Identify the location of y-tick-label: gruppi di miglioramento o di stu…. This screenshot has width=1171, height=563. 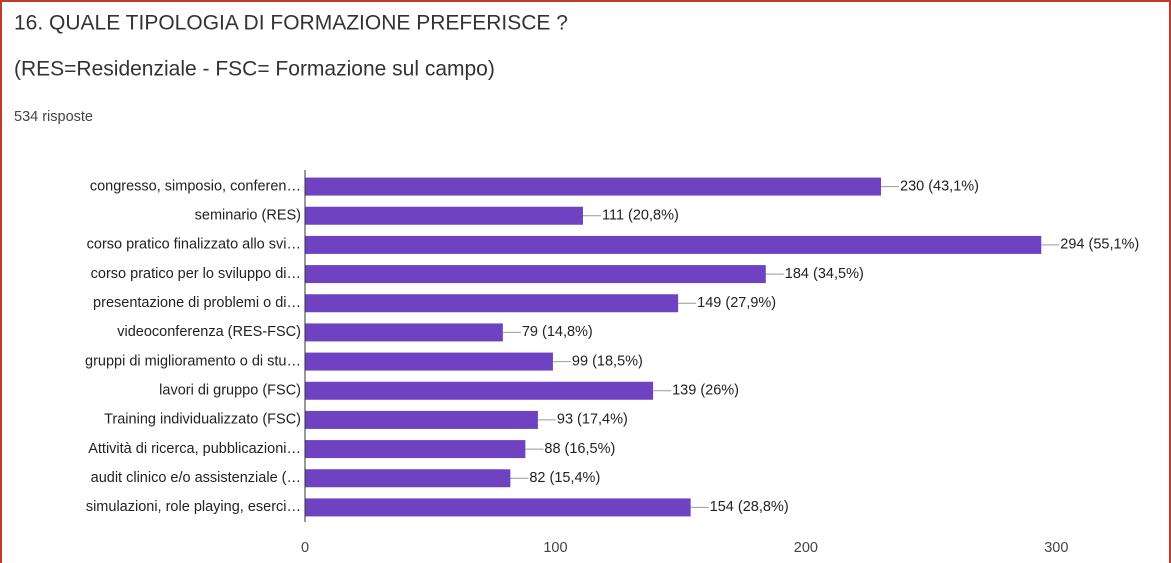
(193, 361).